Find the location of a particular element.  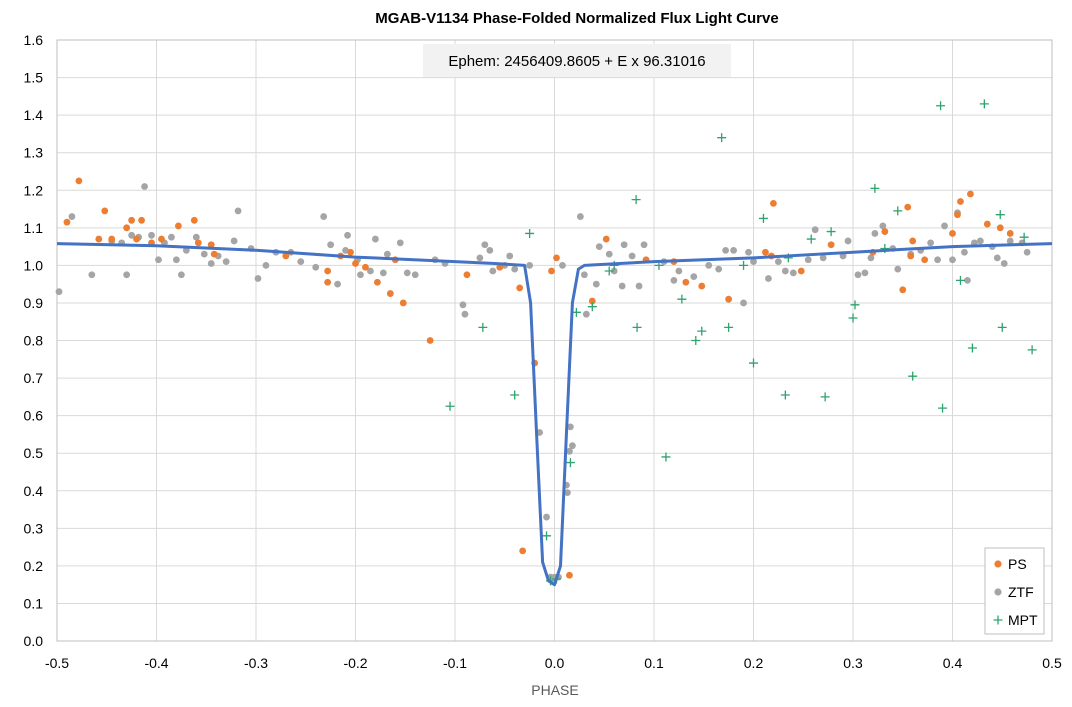

x-tick-label: 0.5 is located at coordinates (1052, 663).